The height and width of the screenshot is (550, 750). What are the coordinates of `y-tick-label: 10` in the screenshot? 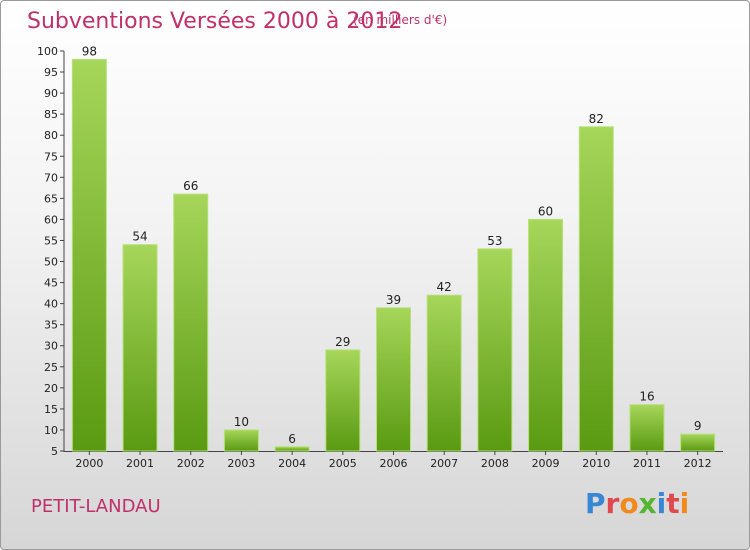 It's located at (51, 430).